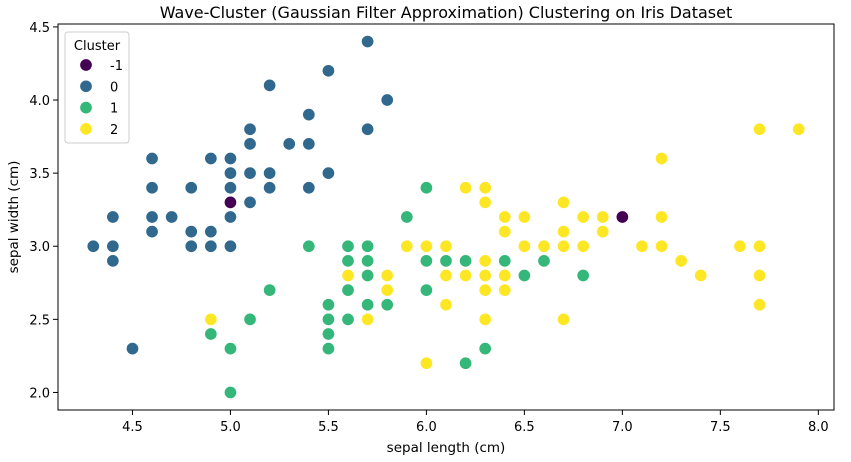 The image size is (851, 462). I want to click on x-tick-label: 6.0, so click(426, 427).